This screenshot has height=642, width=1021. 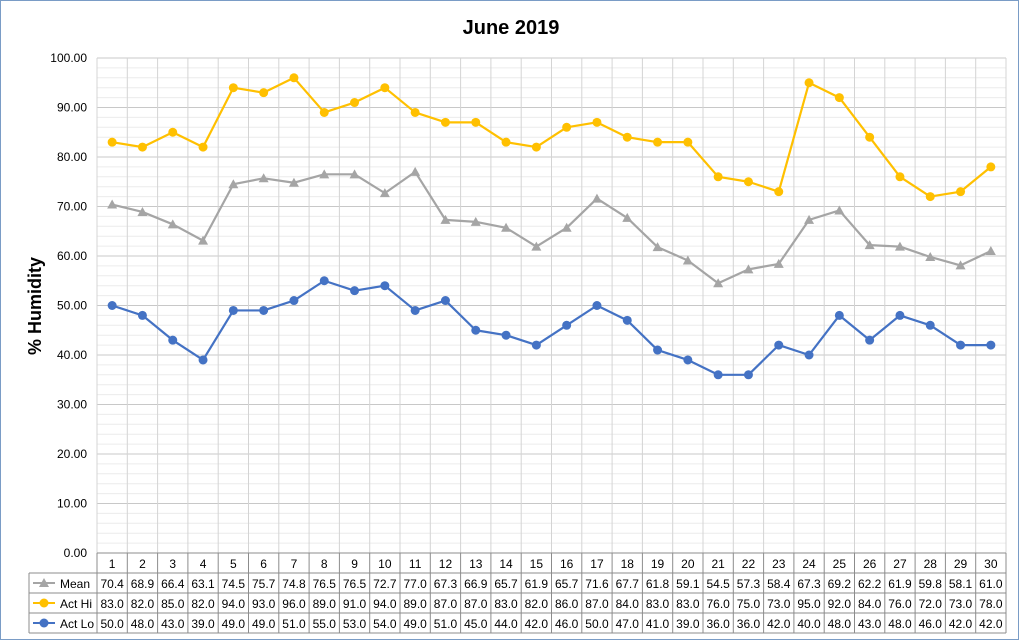 I want to click on x-tick-label: 1, so click(x=112, y=564).